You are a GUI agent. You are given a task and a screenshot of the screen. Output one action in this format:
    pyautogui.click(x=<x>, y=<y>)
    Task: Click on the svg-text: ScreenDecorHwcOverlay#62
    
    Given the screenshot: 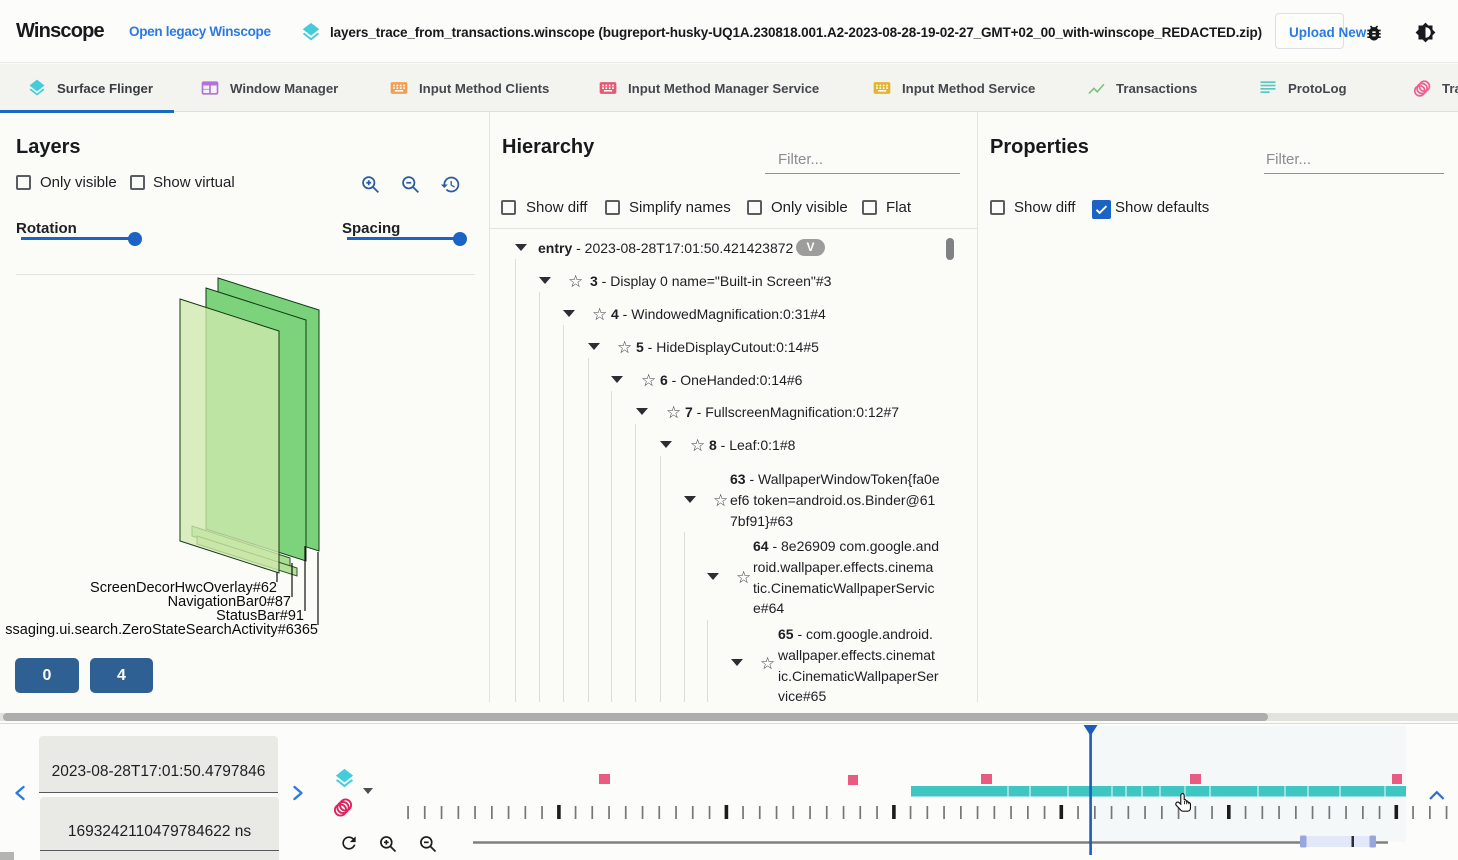 What is the action you would take?
    pyautogui.click(x=183, y=588)
    